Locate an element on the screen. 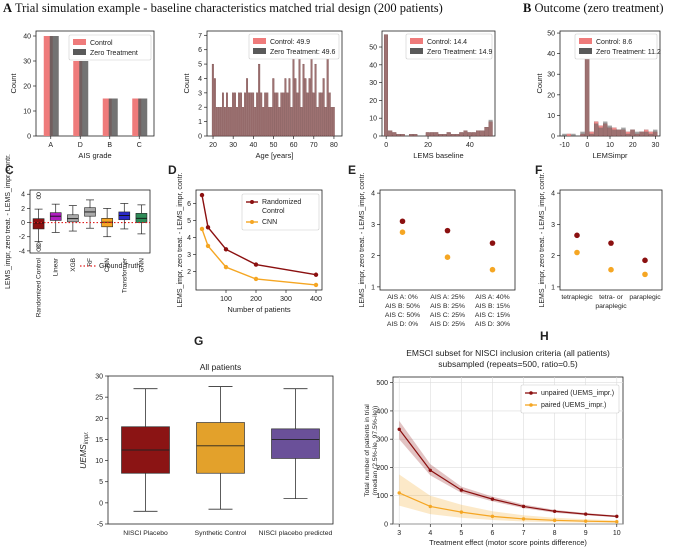  h-xtick-label-5: 8 is located at coordinates (555, 533).